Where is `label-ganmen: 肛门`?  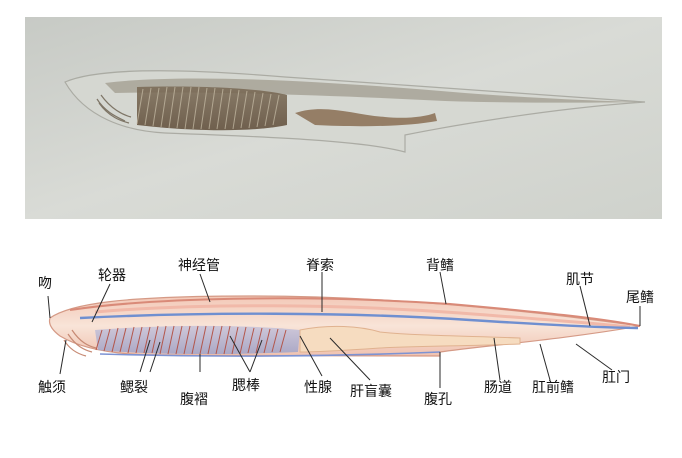 label-ganmen: 肛门 is located at coordinates (616, 378).